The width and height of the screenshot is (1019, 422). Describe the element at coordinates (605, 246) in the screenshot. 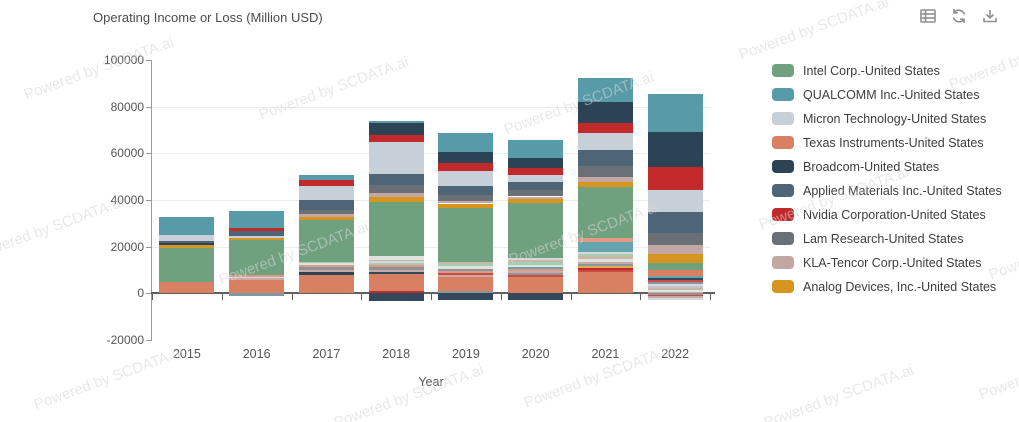

I see `segment-teal2` at that location.